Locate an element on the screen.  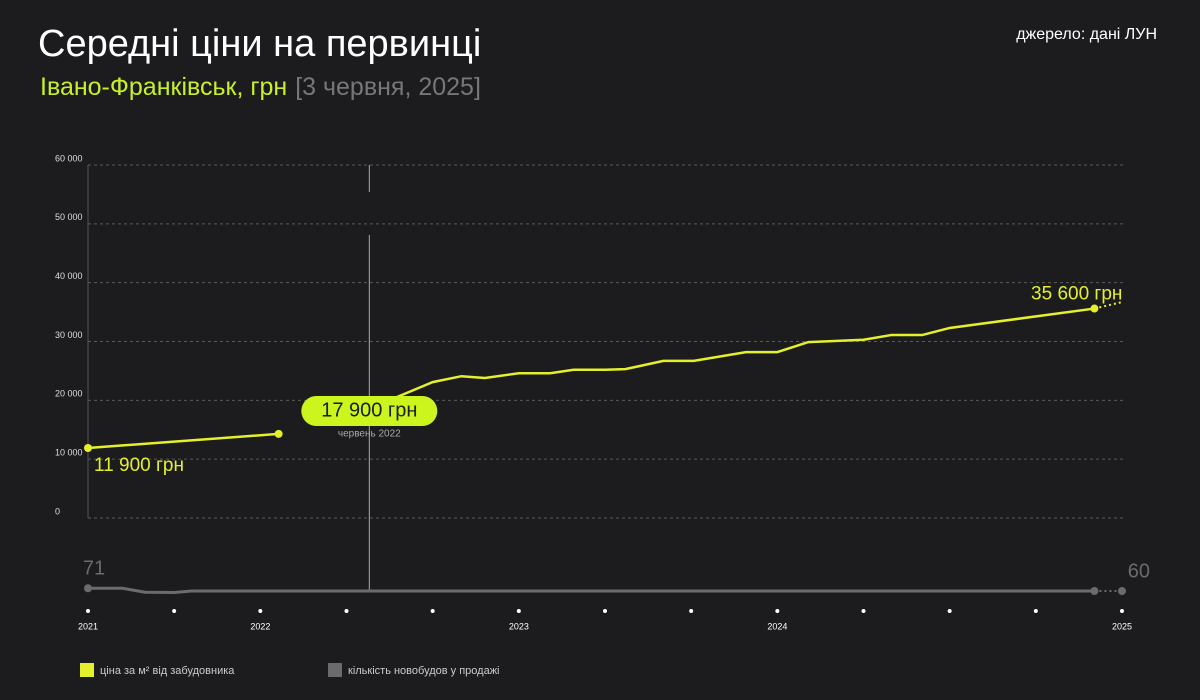
x-tick-label: 2021 is located at coordinates (88, 626).